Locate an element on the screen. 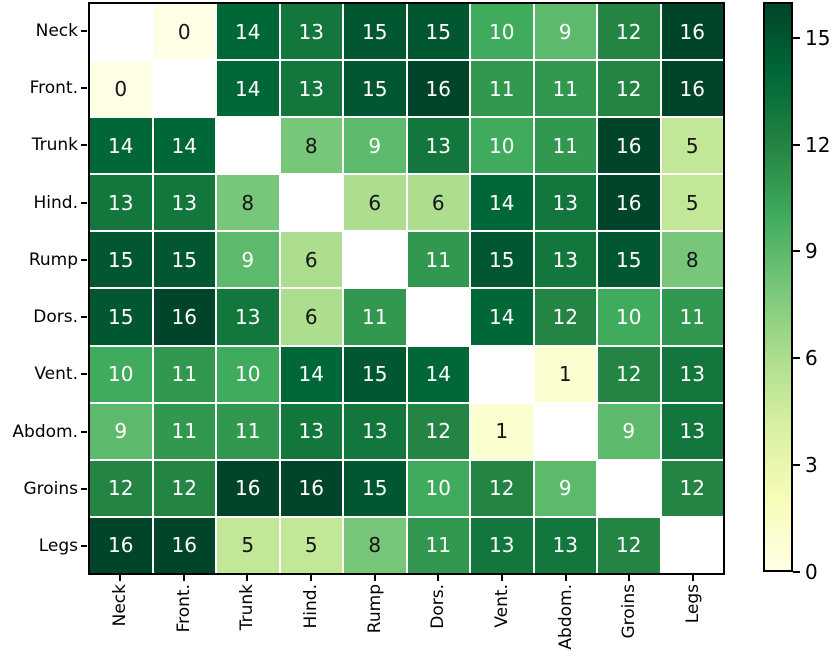  cell-value: 5 is located at coordinates (311, 545).